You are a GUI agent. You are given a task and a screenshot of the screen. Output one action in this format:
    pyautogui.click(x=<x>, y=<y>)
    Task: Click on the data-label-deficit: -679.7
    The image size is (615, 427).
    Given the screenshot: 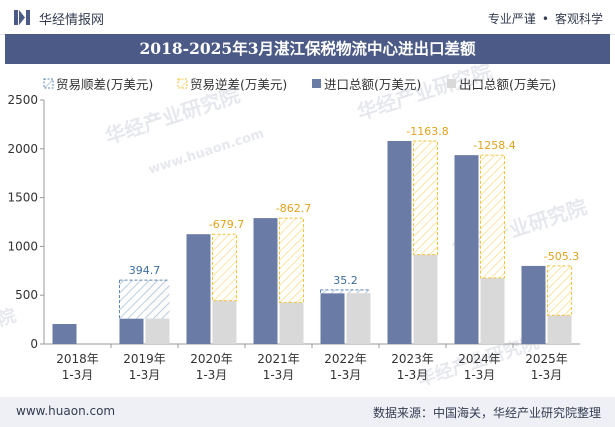 What is the action you would take?
    pyautogui.click(x=226, y=224)
    